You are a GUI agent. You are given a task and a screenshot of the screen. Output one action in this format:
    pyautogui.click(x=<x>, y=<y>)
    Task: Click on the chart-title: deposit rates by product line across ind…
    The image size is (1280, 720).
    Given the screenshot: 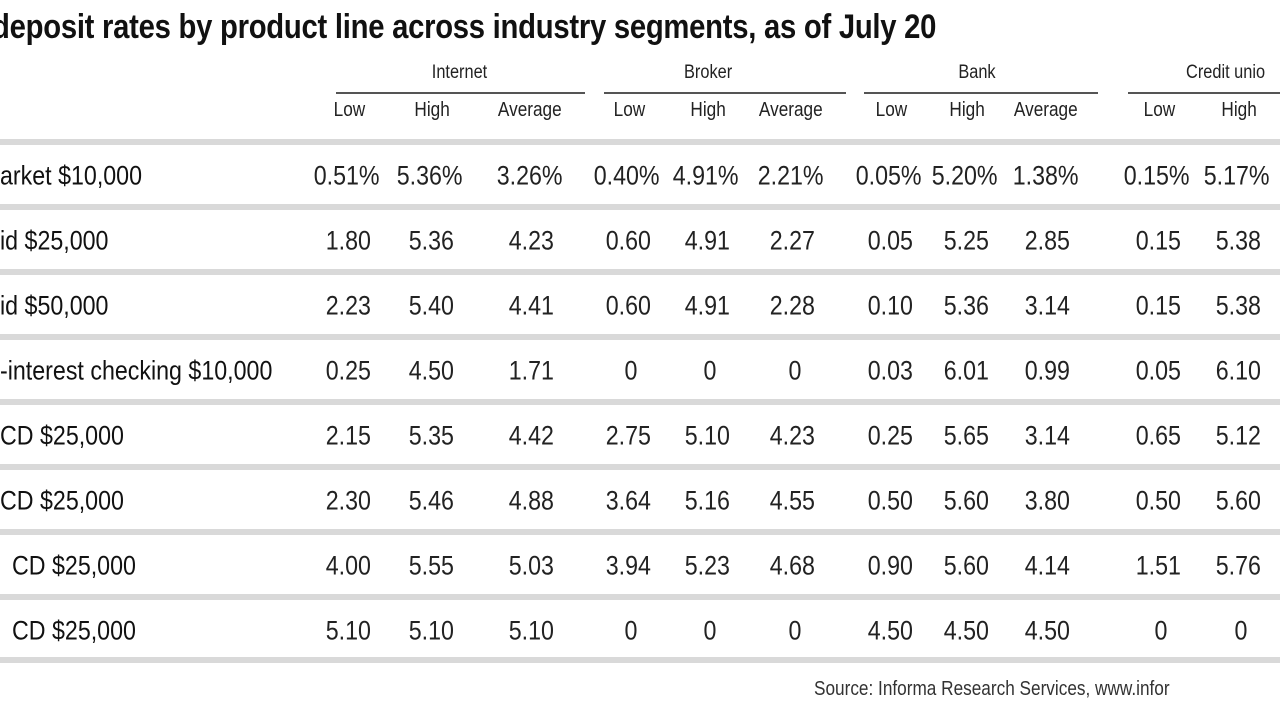 What is the action you would take?
    pyautogui.click(x=468, y=27)
    